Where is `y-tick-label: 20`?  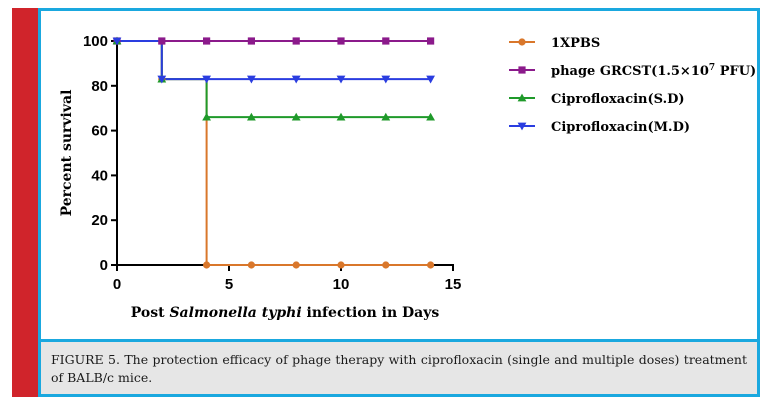
y-tick-label: 20 is located at coordinates (99, 220).